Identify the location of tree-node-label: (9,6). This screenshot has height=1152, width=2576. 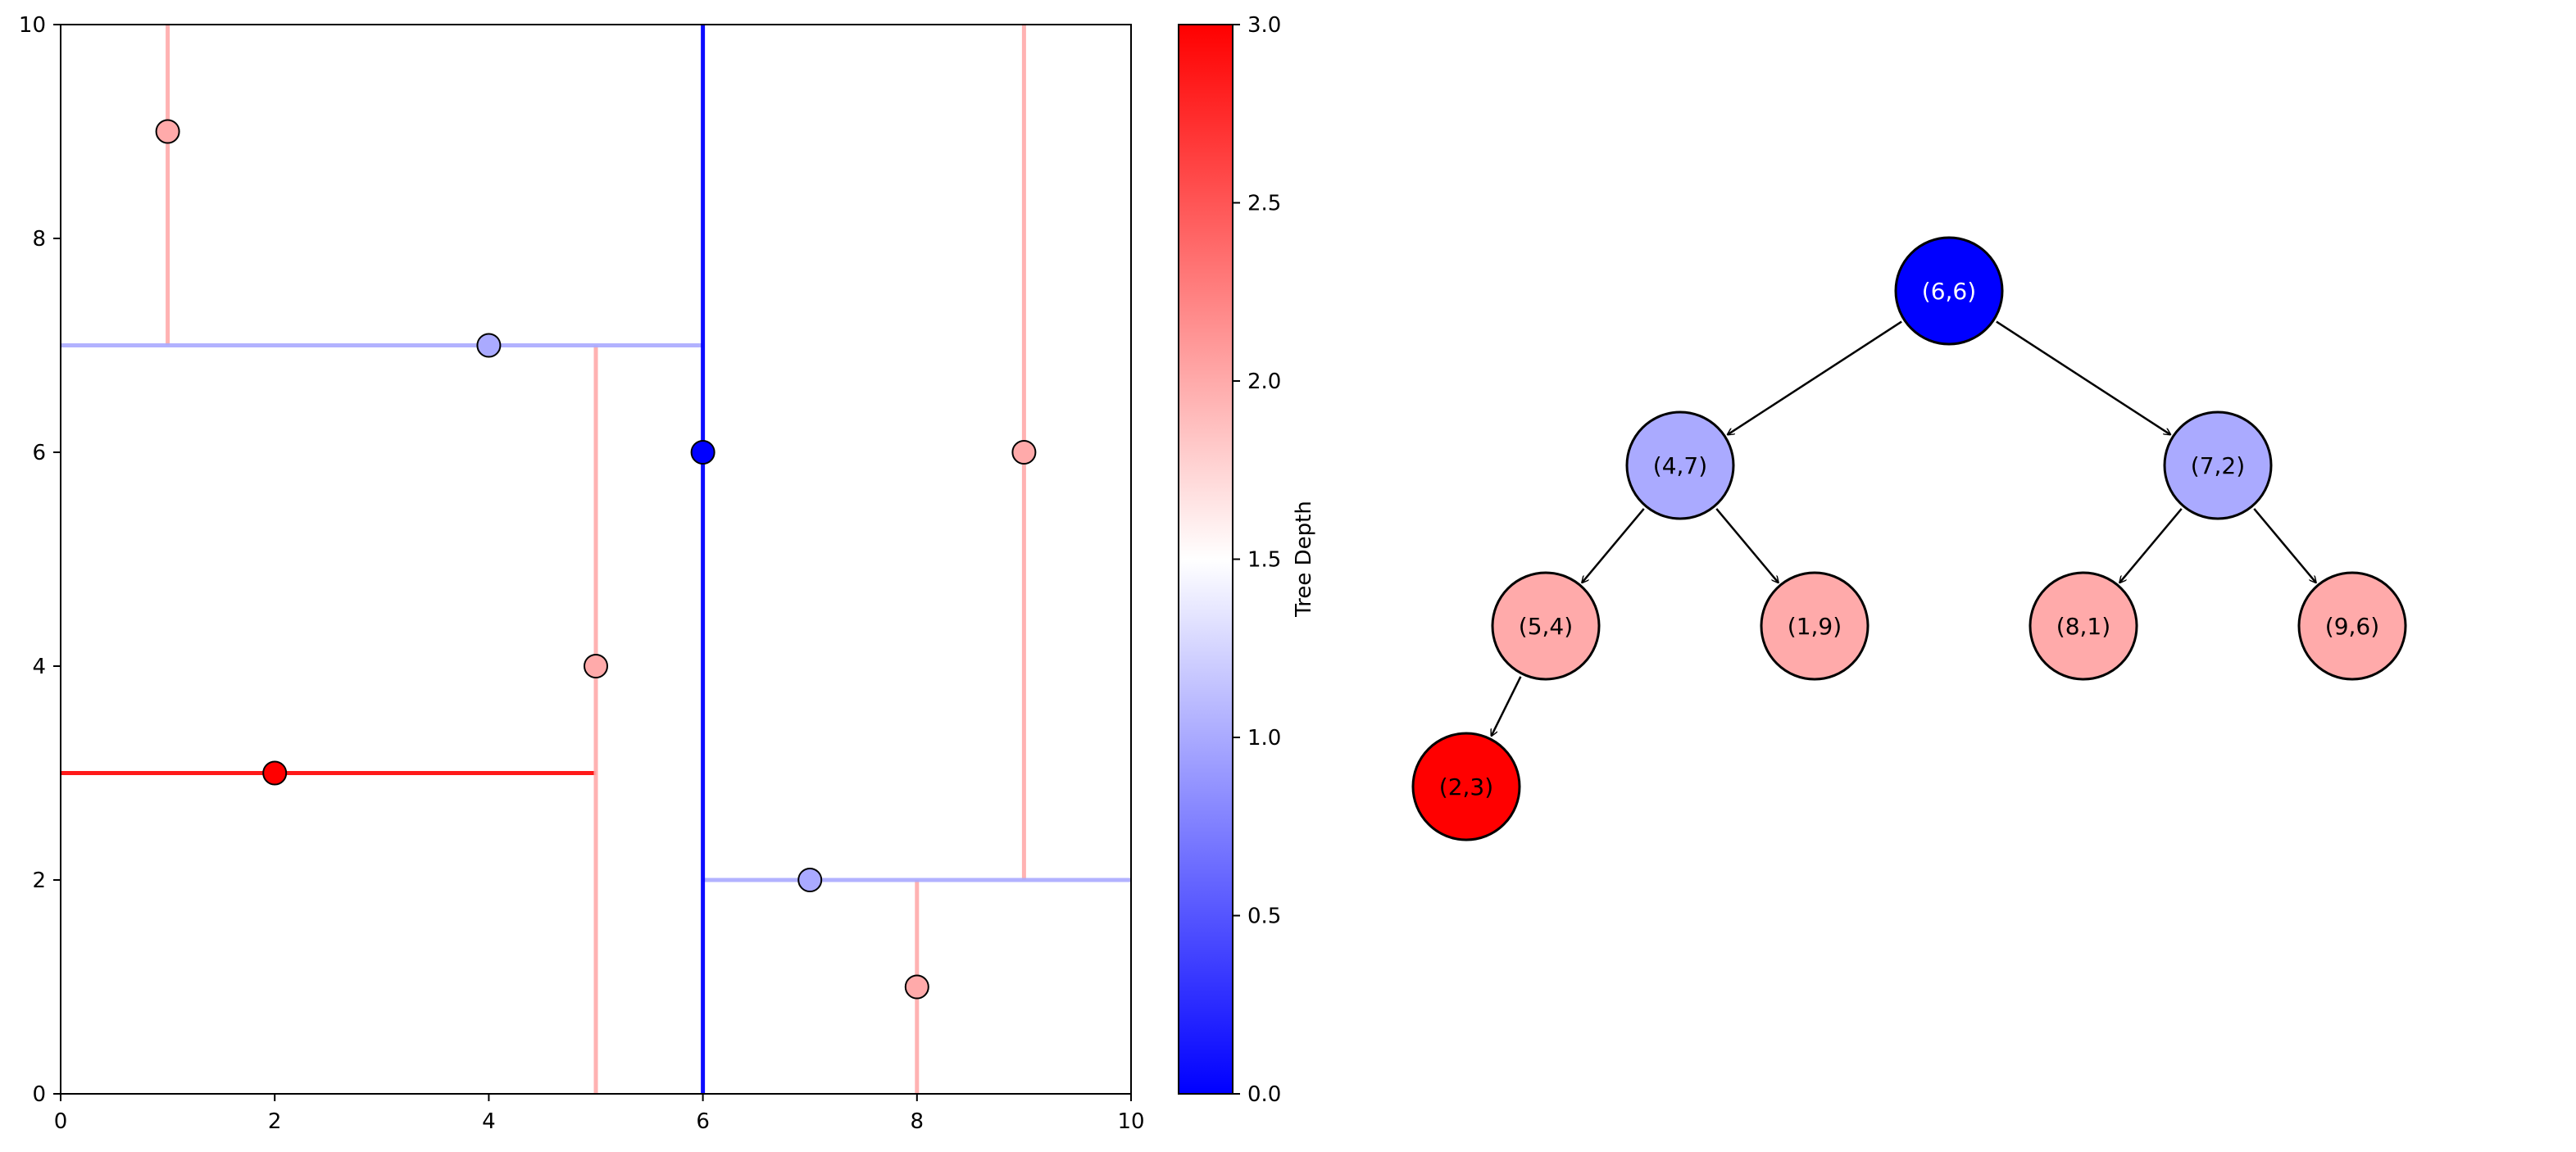
(2352, 626).